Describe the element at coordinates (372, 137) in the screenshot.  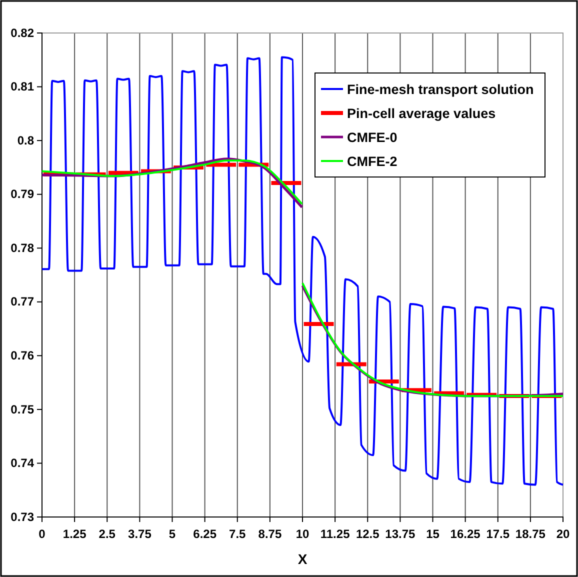
I see `legend-label: CMFE-0` at that location.